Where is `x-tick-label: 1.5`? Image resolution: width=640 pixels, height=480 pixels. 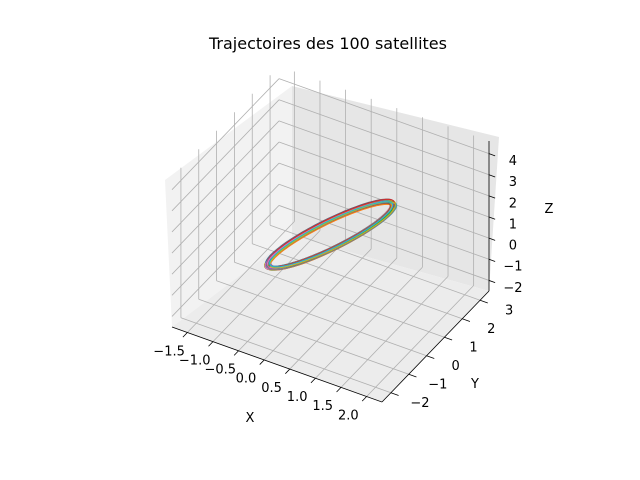
x-tick-label: 1.5 is located at coordinates (322, 406).